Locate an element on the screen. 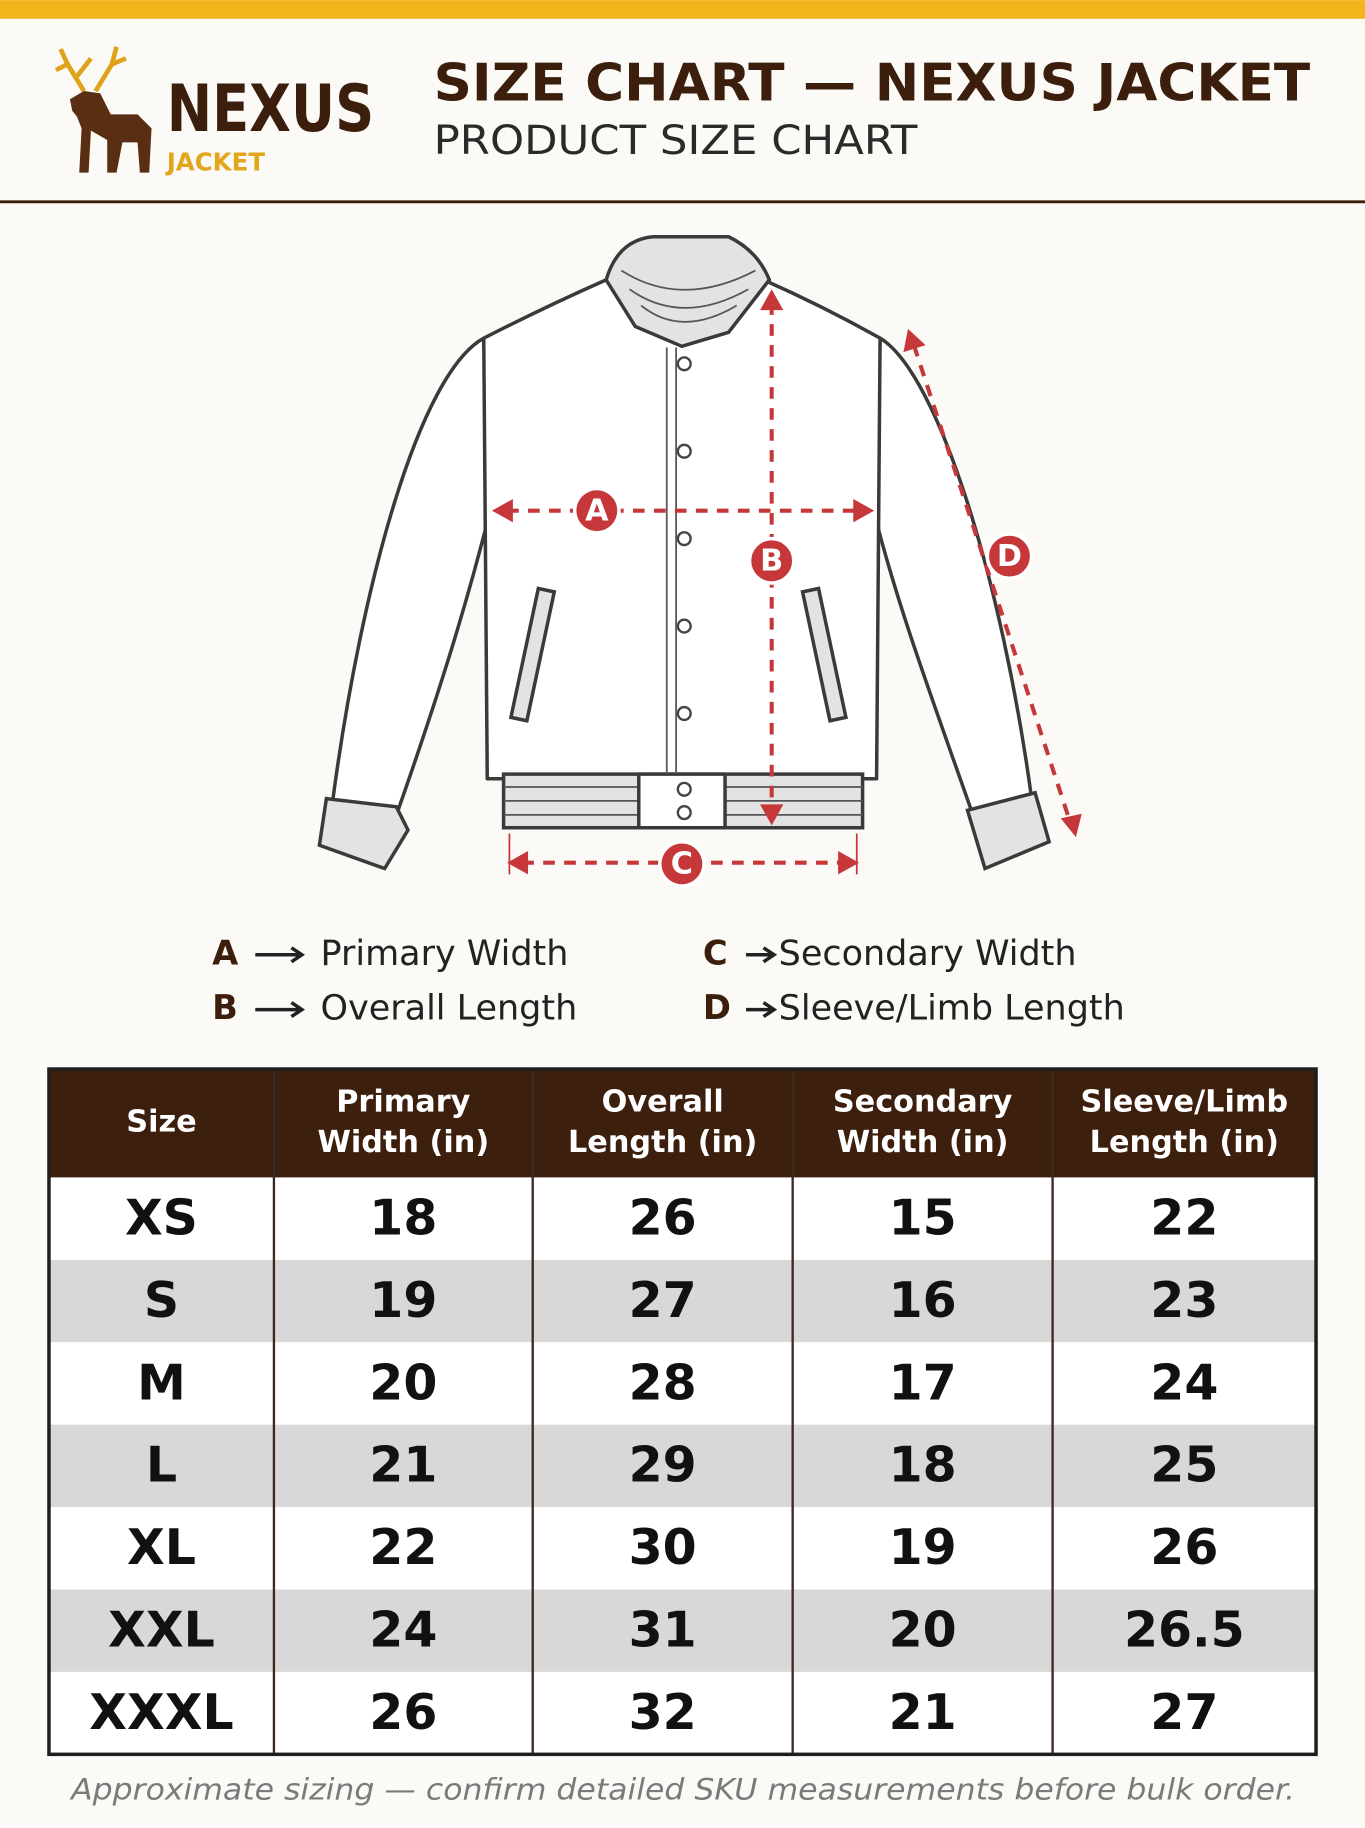 This screenshot has height=1828, width=1365. right-cuff is located at coordinates (1008, 830).